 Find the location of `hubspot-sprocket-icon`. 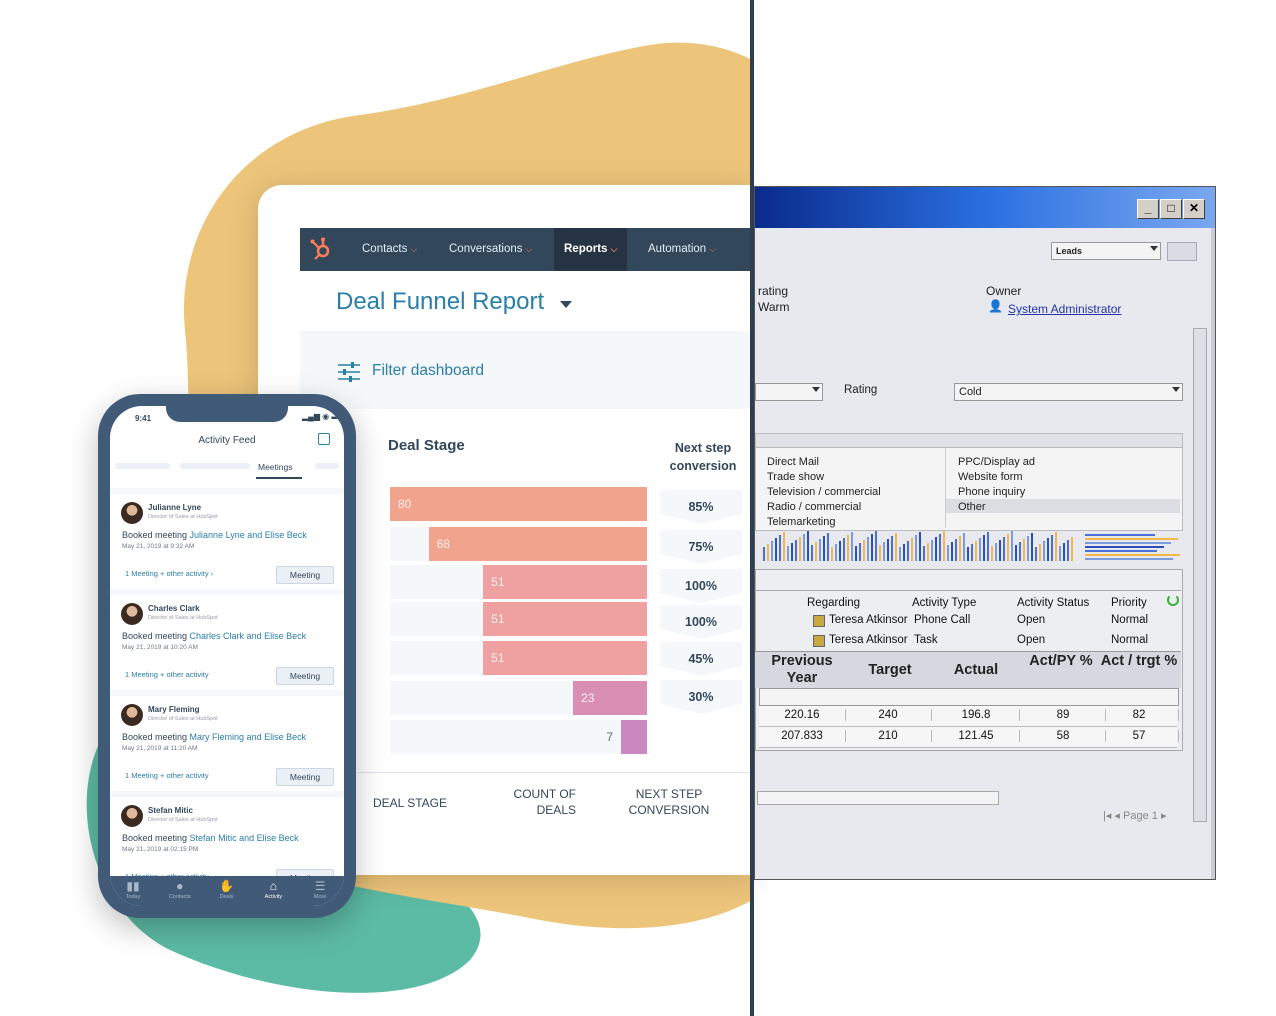

hubspot-sprocket-icon is located at coordinates (321, 249).